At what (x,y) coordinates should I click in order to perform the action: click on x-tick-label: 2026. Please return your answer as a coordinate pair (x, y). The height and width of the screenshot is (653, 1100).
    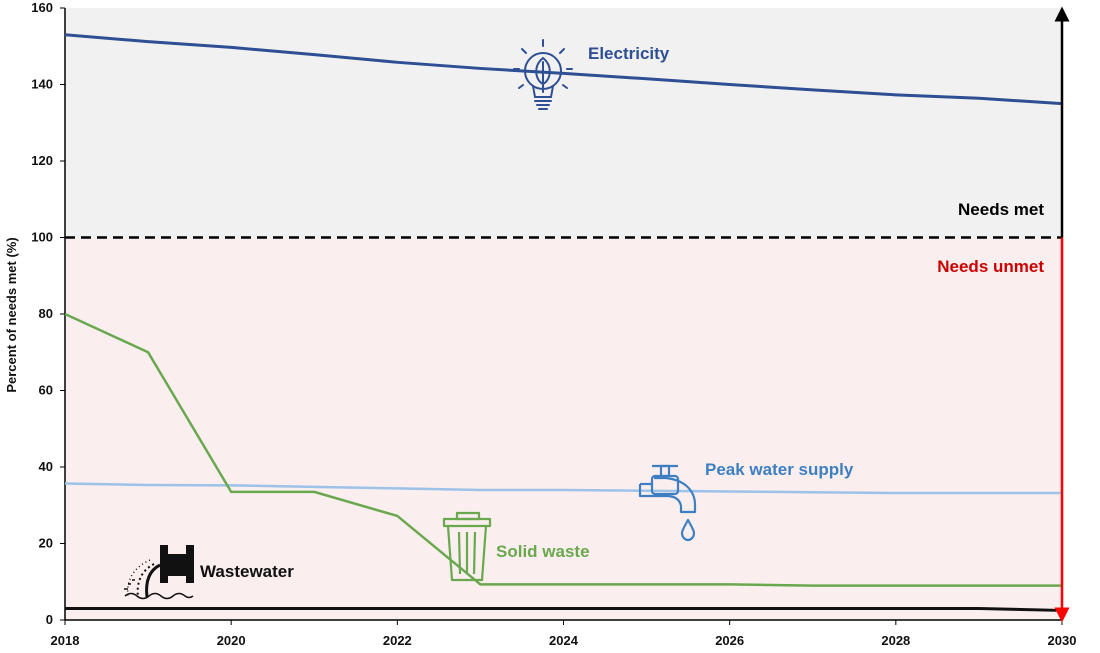
    Looking at the image, I should click on (729, 640).